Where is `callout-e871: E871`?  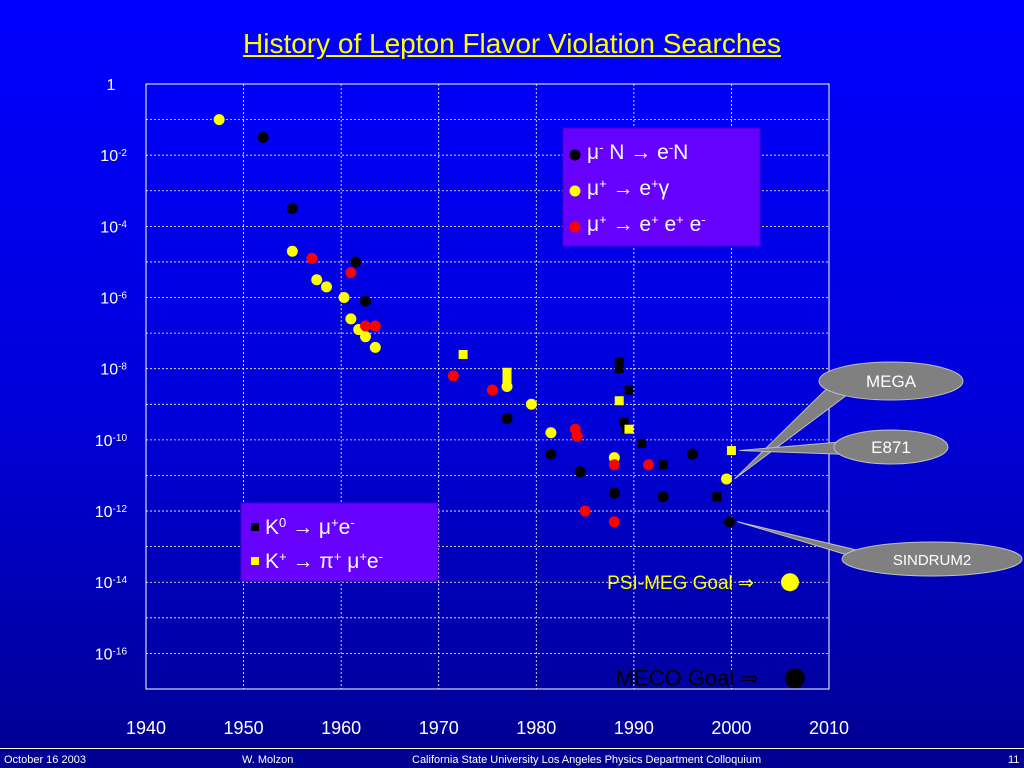 callout-e871: E871 is located at coordinates (844, 447).